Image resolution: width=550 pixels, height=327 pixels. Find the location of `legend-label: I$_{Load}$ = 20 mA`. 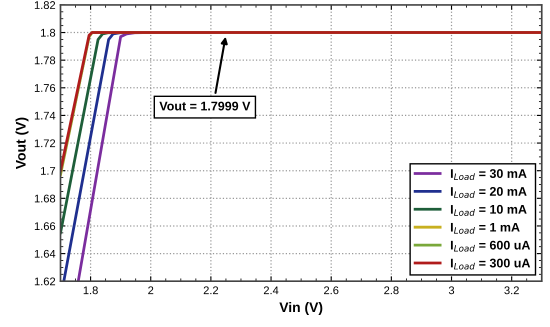

legend-label: I$_{Load}$ = 20 mA is located at coordinates (488, 192).